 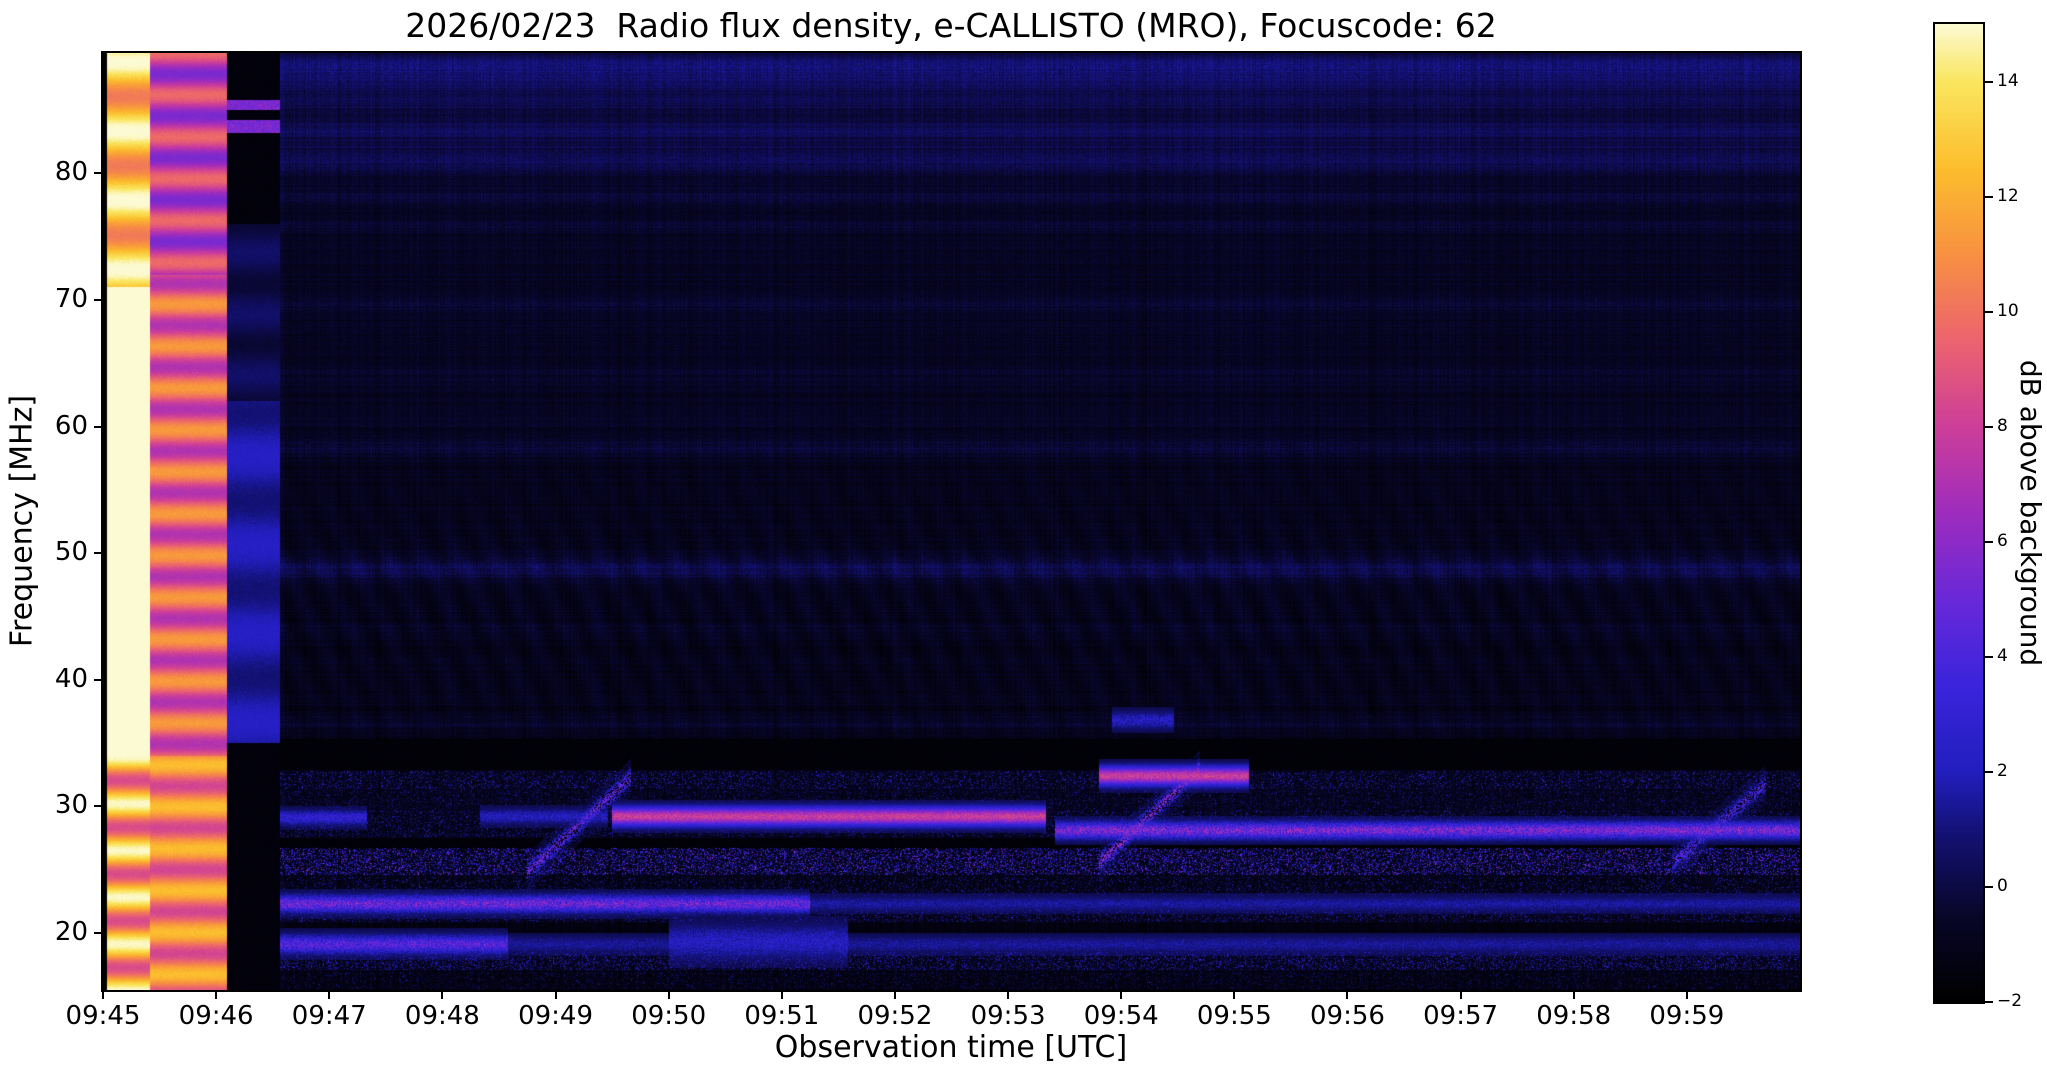 What do you see at coordinates (2002, 885) in the screenshot?
I see `colorbar-tick-label: 0` at bounding box center [2002, 885].